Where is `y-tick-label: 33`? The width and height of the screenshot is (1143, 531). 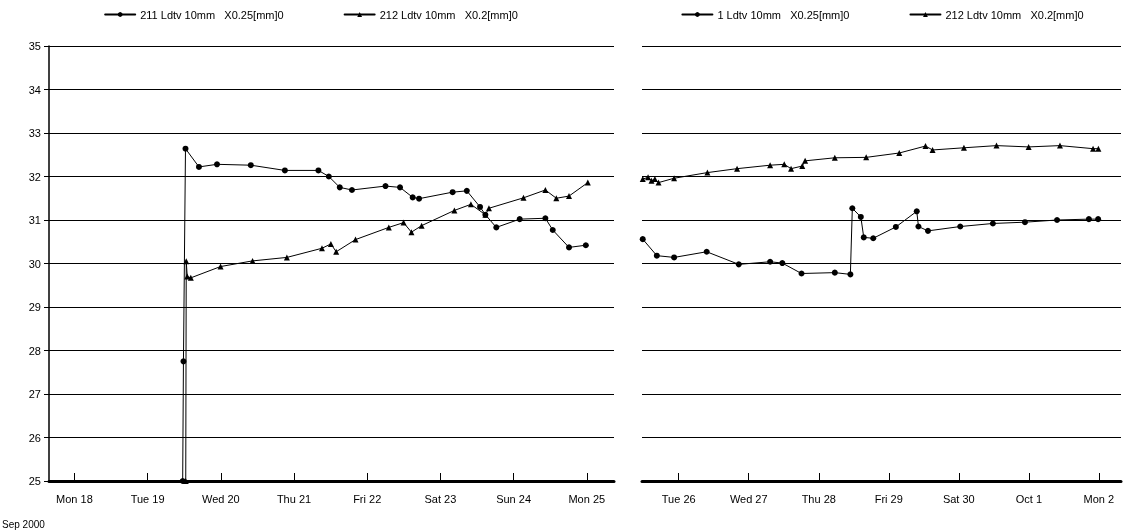 y-tick-label: 33 is located at coordinates (34, 133).